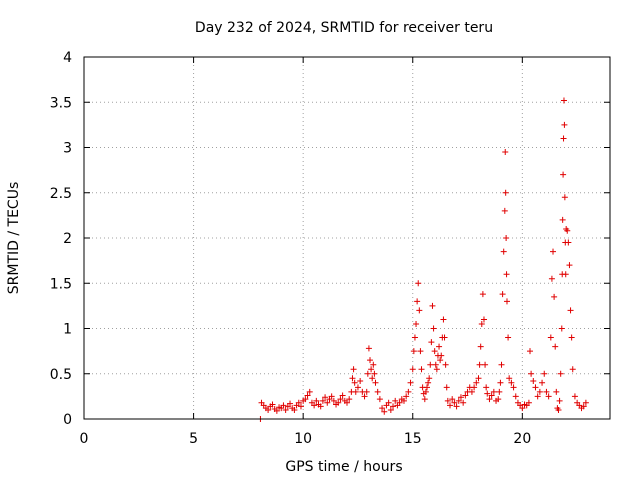 This screenshot has width=640, height=480. I want to click on x-tick-label: 0, so click(84, 439).